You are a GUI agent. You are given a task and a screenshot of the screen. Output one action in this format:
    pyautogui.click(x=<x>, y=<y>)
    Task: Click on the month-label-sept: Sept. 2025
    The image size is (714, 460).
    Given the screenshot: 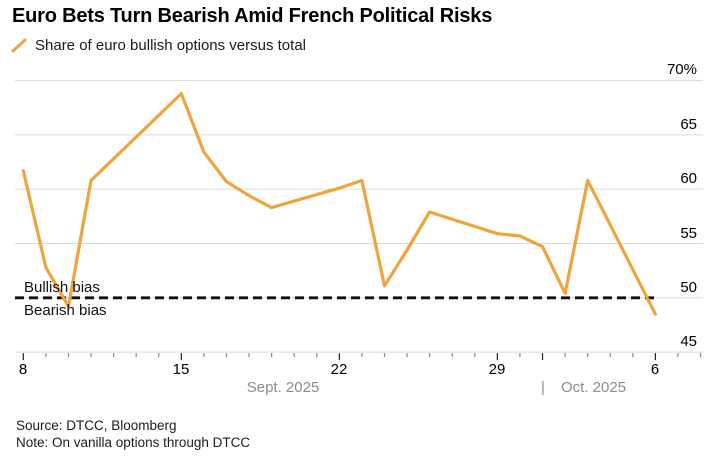 What is the action you would take?
    pyautogui.click(x=283, y=387)
    